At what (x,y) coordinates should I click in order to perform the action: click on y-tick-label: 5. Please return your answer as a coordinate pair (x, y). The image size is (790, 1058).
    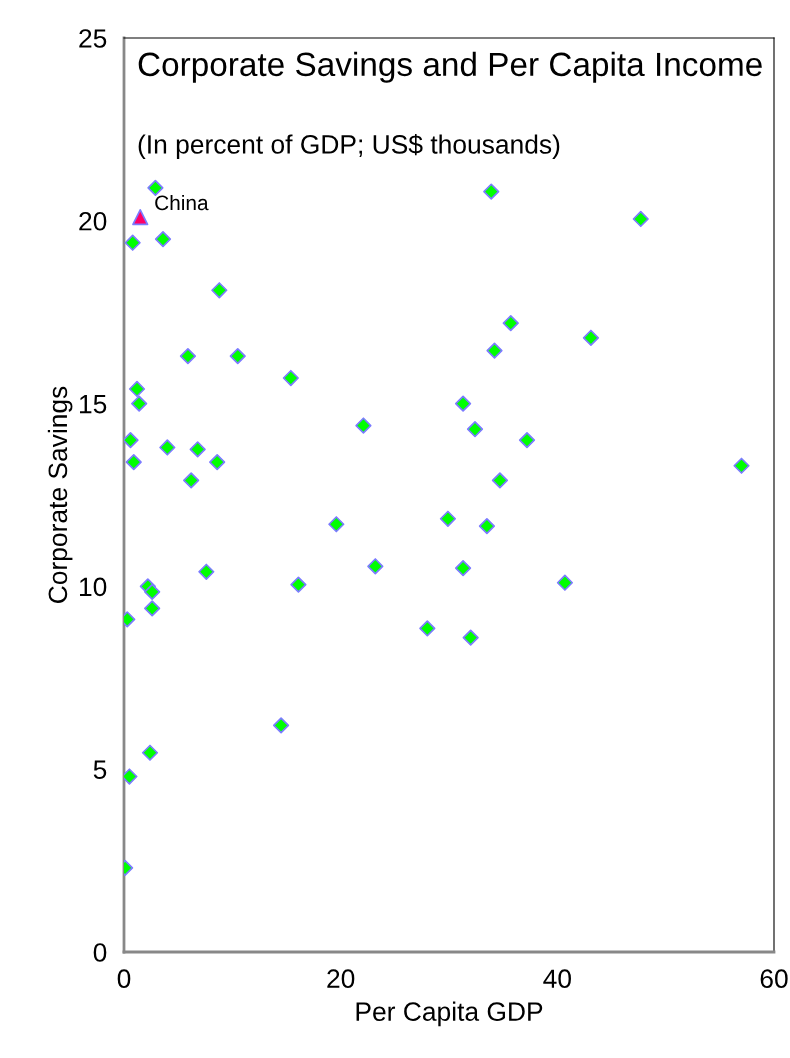
    Looking at the image, I should click on (100, 770).